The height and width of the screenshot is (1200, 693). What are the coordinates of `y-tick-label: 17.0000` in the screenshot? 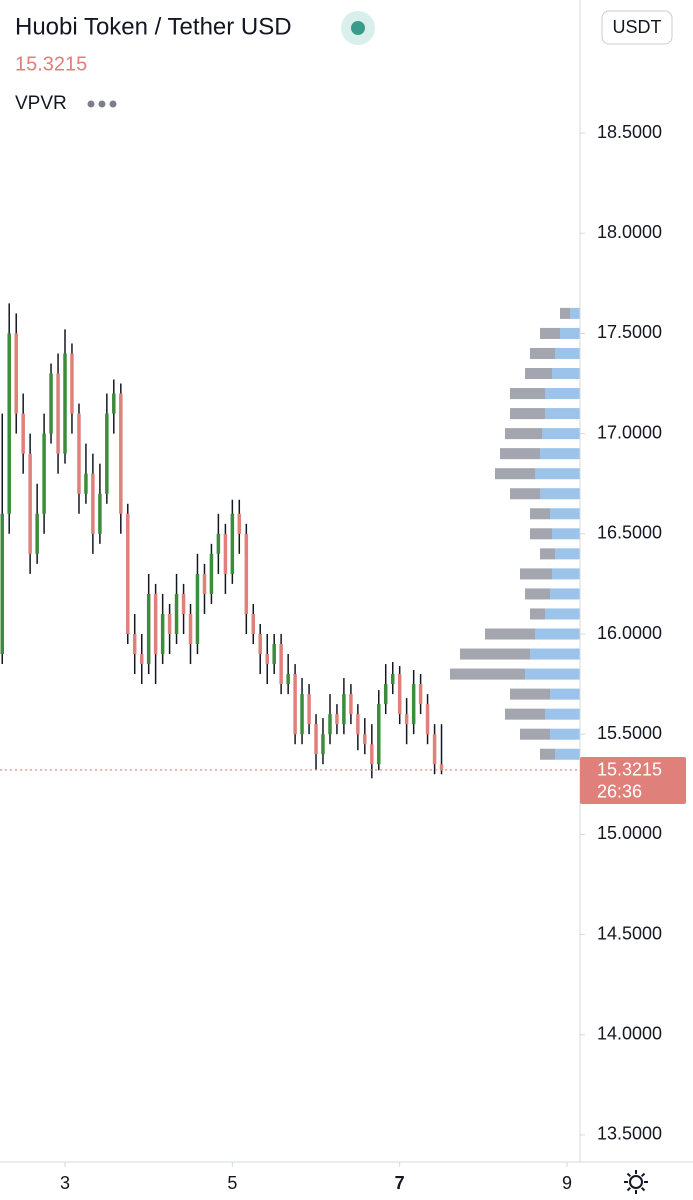 It's located at (629, 432).